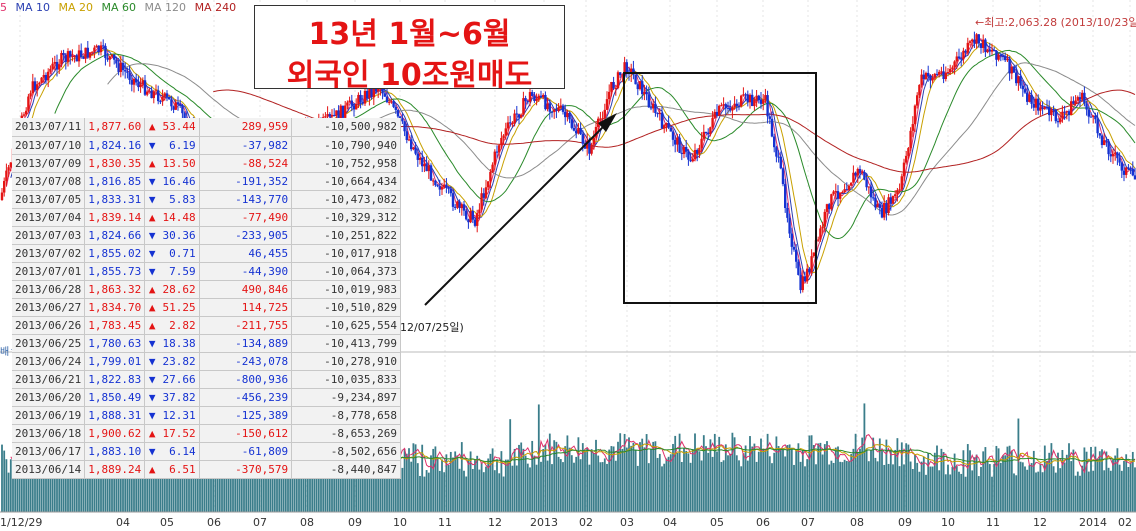  What do you see at coordinates (179, 163) in the screenshot?
I see `row-change: 13.50` at bounding box center [179, 163].